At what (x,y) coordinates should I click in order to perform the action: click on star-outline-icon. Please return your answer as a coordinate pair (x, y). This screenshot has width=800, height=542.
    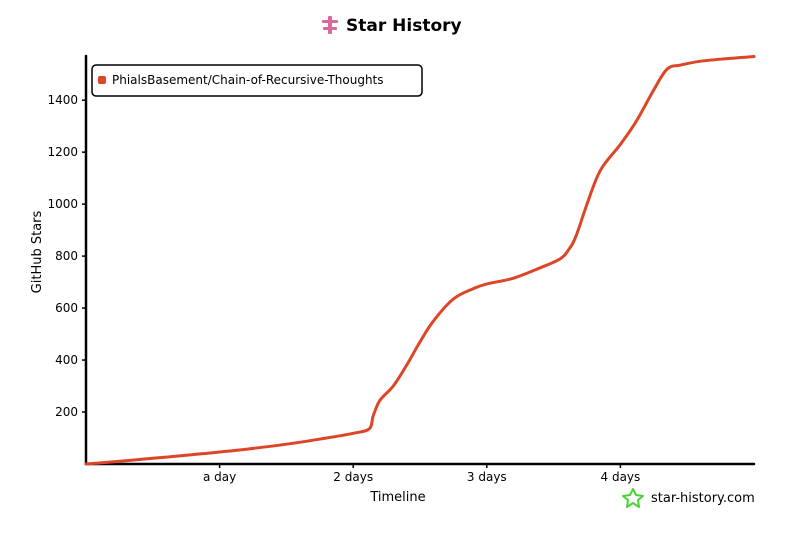
    Looking at the image, I should click on (633, 498).